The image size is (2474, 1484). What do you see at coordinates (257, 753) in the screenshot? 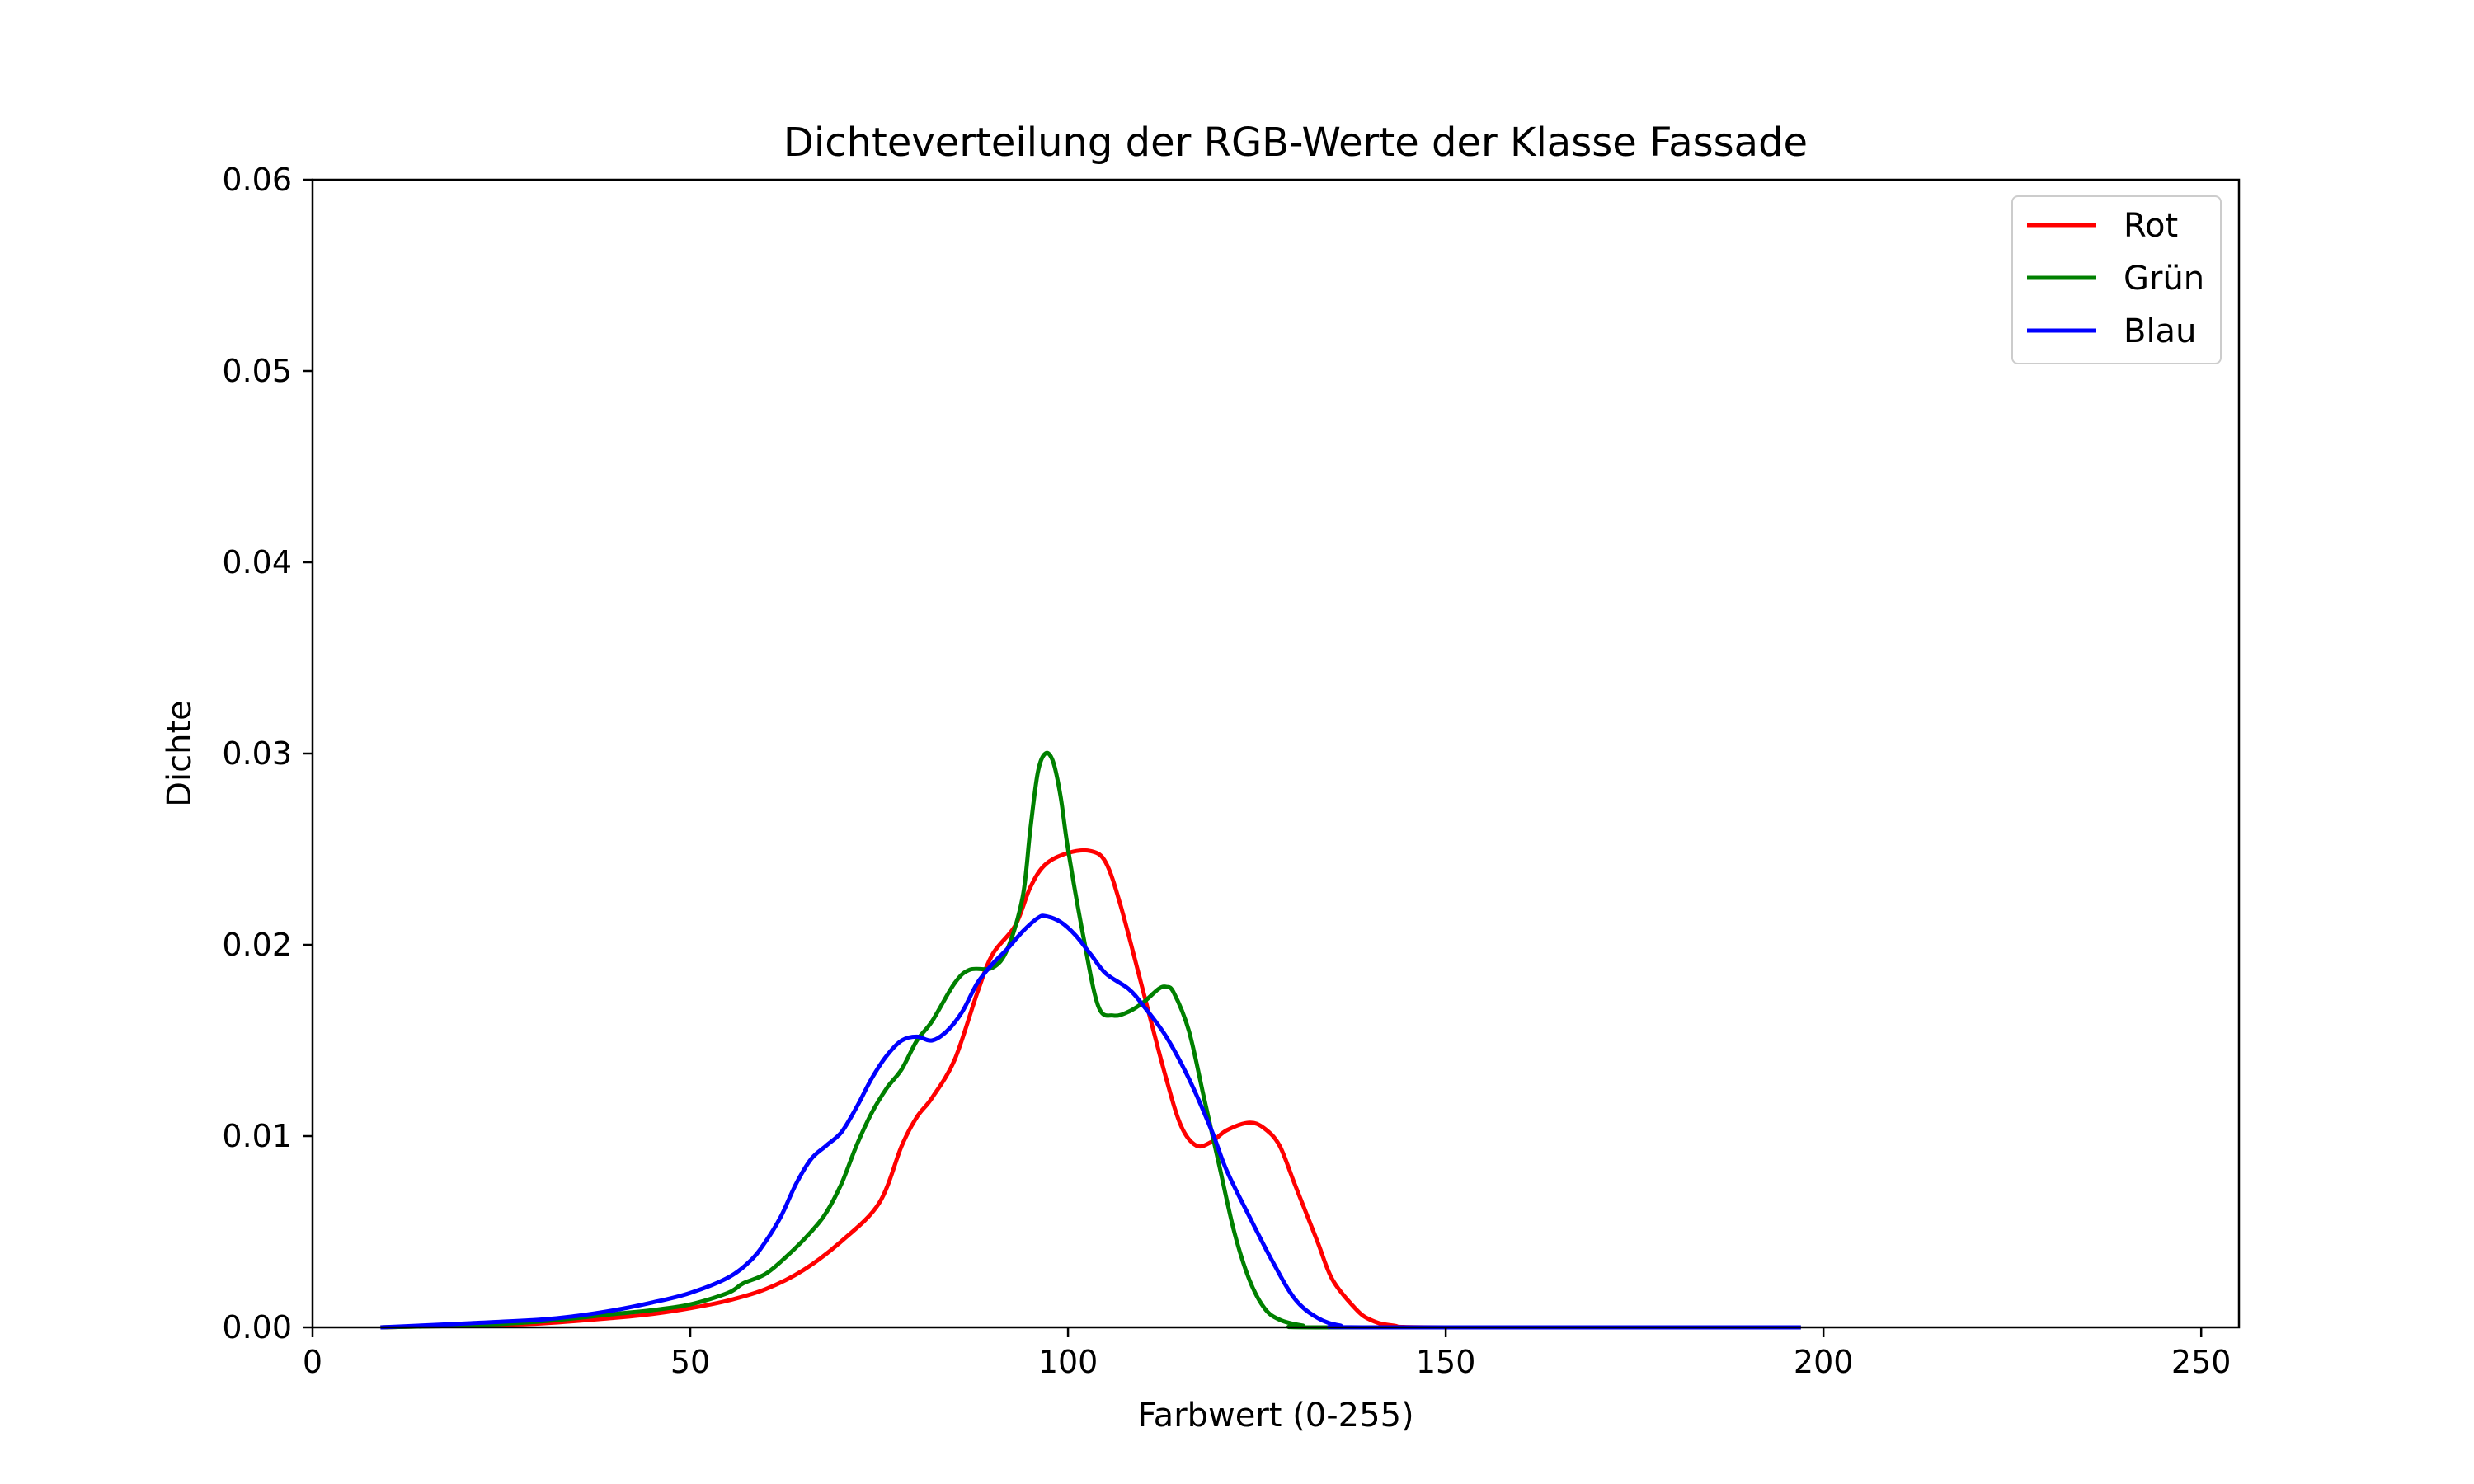
I see `y-tick-label: 0.03` at bounding box center [257, 753].